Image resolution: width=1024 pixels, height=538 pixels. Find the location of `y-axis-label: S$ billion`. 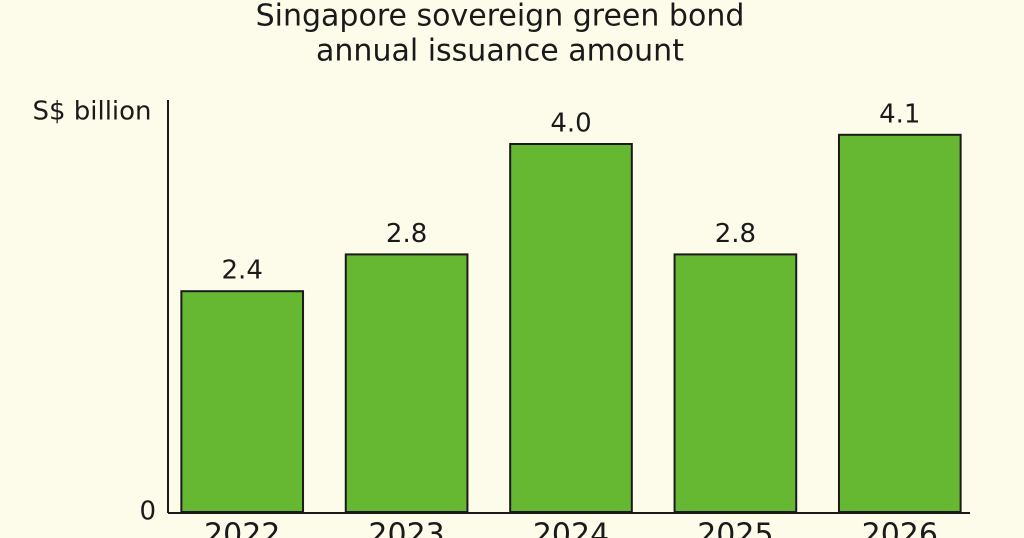

y-axis-label: S$ billion is located at coordinates (91, 112).